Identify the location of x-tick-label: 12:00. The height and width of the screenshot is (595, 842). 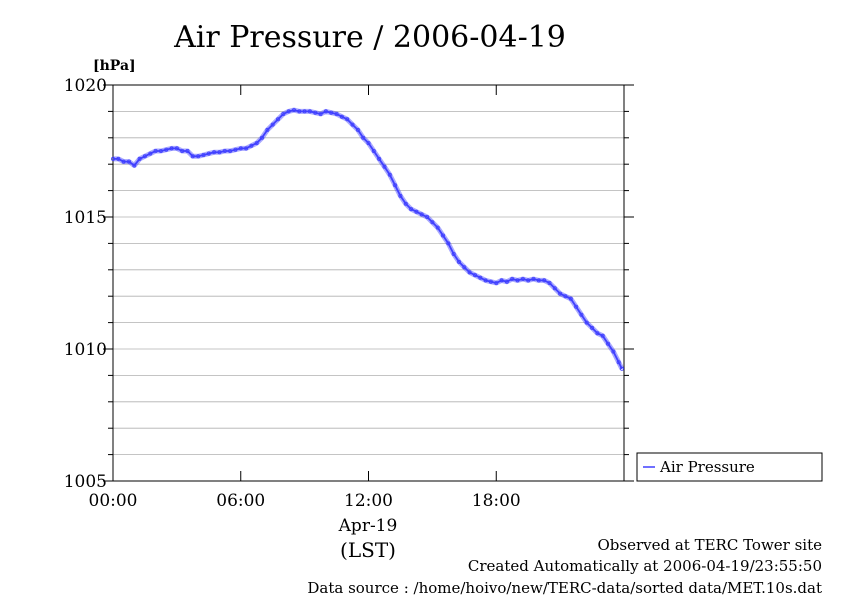
(368, 501).